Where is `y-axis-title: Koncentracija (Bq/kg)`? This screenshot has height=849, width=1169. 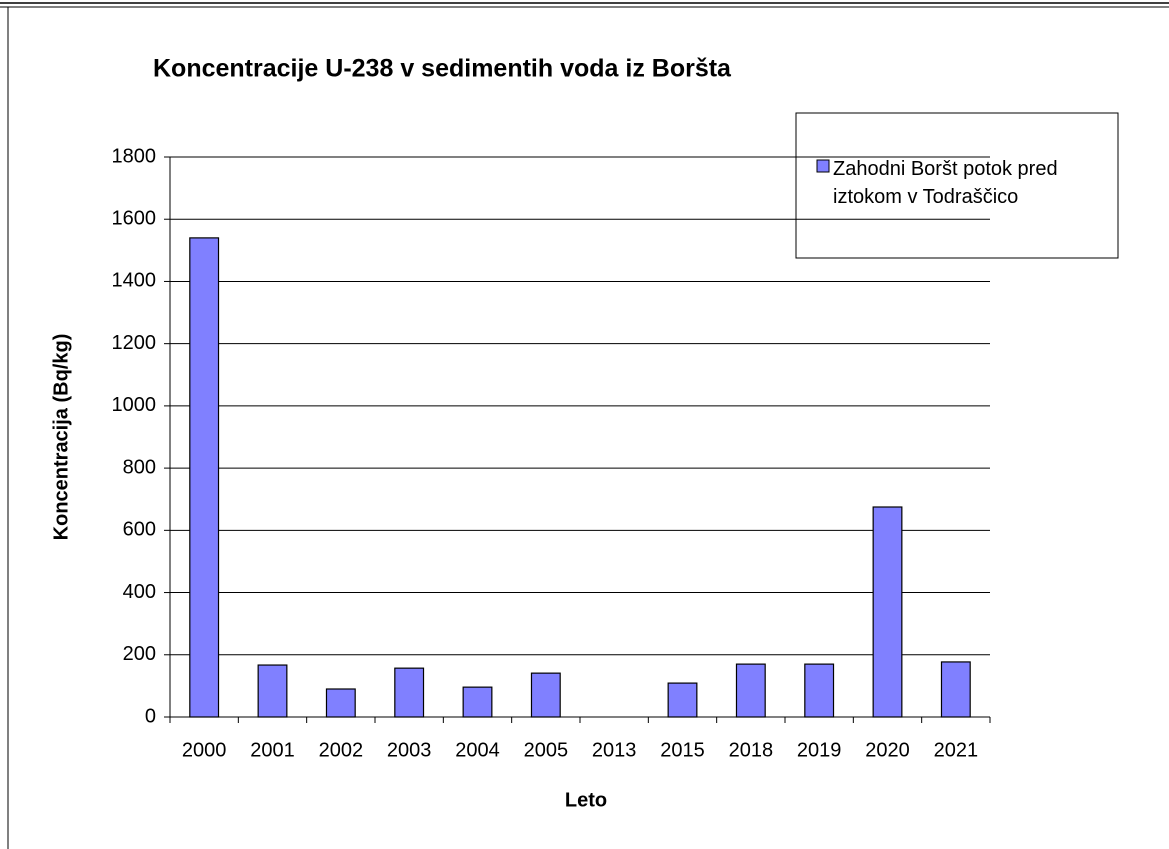 y-axis-title: Koncentracija (Bq/kg) is located at coordinates (61, 437).